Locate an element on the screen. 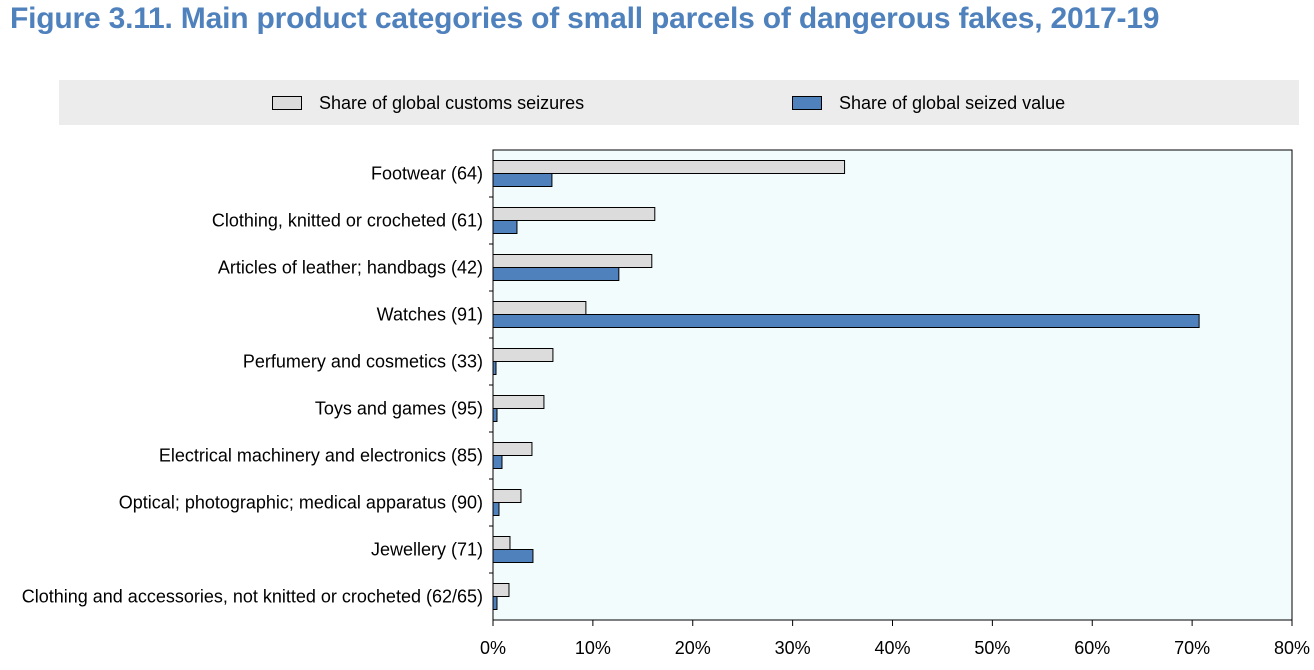 The image size is (1314, 670). category-label: Footwear (64) is located at coordinates (427, 174).